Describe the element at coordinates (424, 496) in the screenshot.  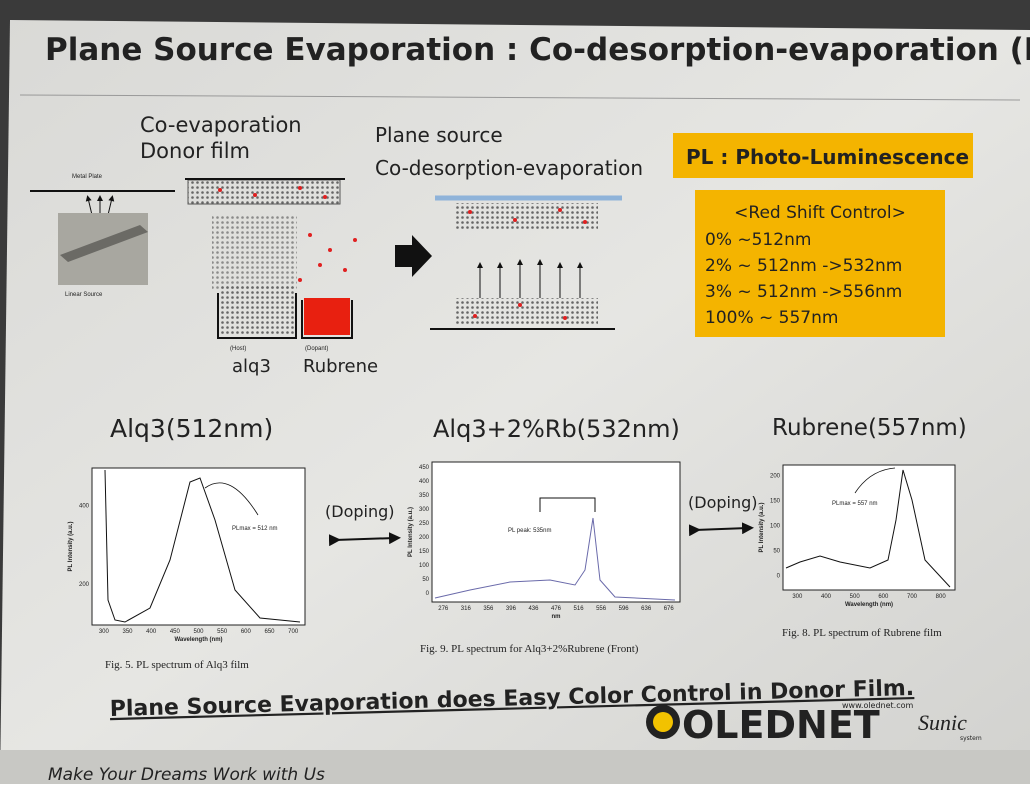
I see `y-tick-label: 350` at that location.